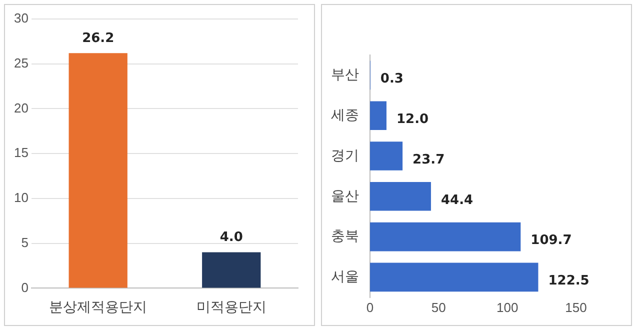  What do you see at coordinates (457, 200) in the screenshot?
I see `data-label: 44.4` at bounding box center [457, 200].